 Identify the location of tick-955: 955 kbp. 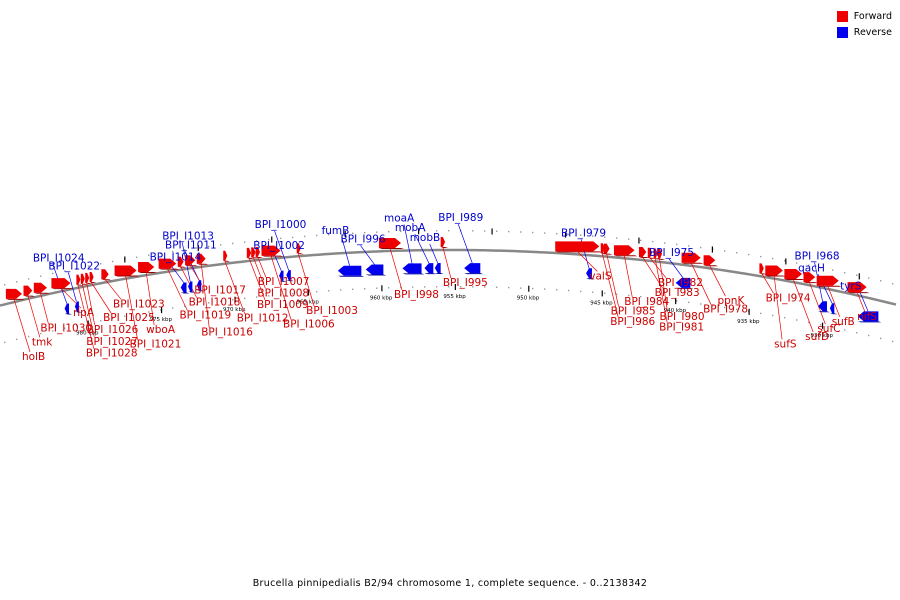
(468, 264).